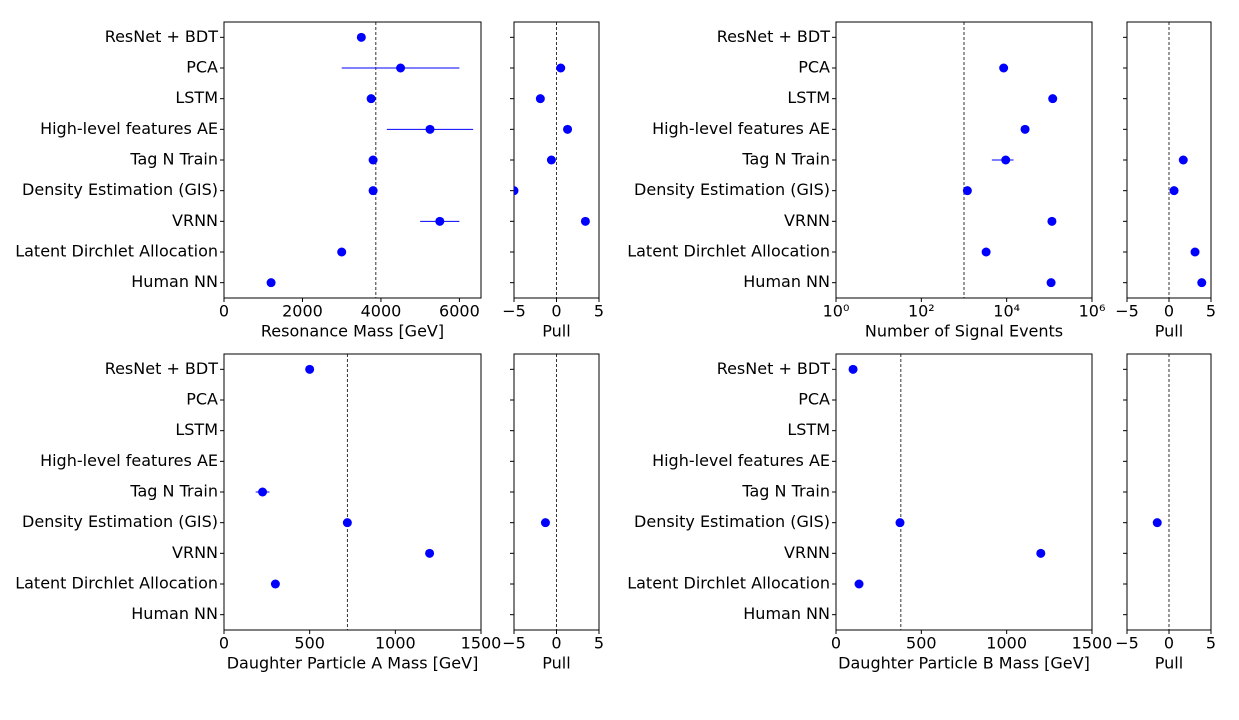 The image size is (1239, 720). I want to click on x-tick-label: 6000, so click(459, 311).